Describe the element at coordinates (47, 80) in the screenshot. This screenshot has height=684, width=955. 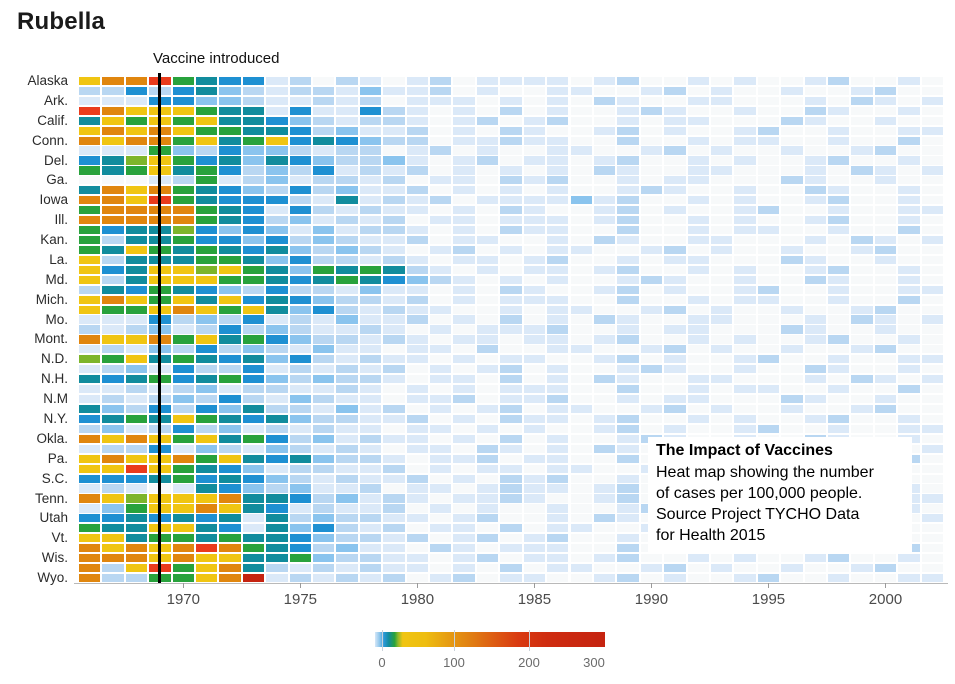
I see `state-label: Alaska` at that location.